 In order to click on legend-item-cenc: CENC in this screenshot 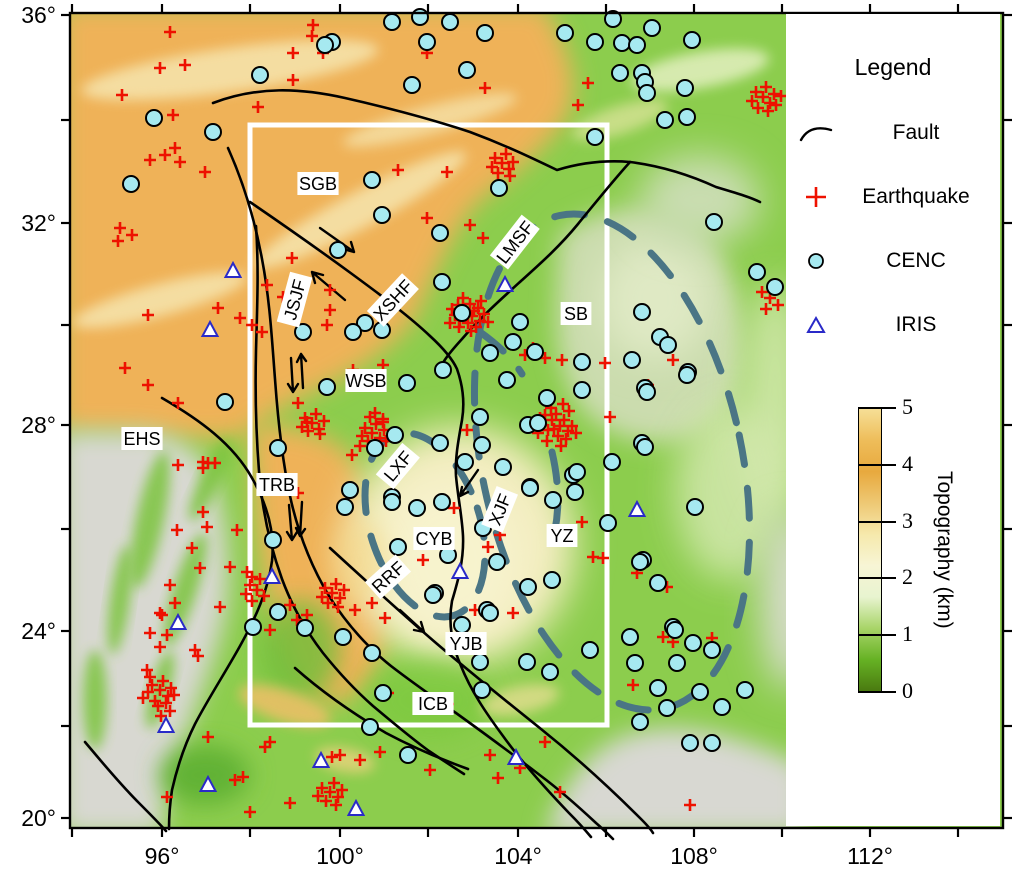, I will do `click(892, 261)`.